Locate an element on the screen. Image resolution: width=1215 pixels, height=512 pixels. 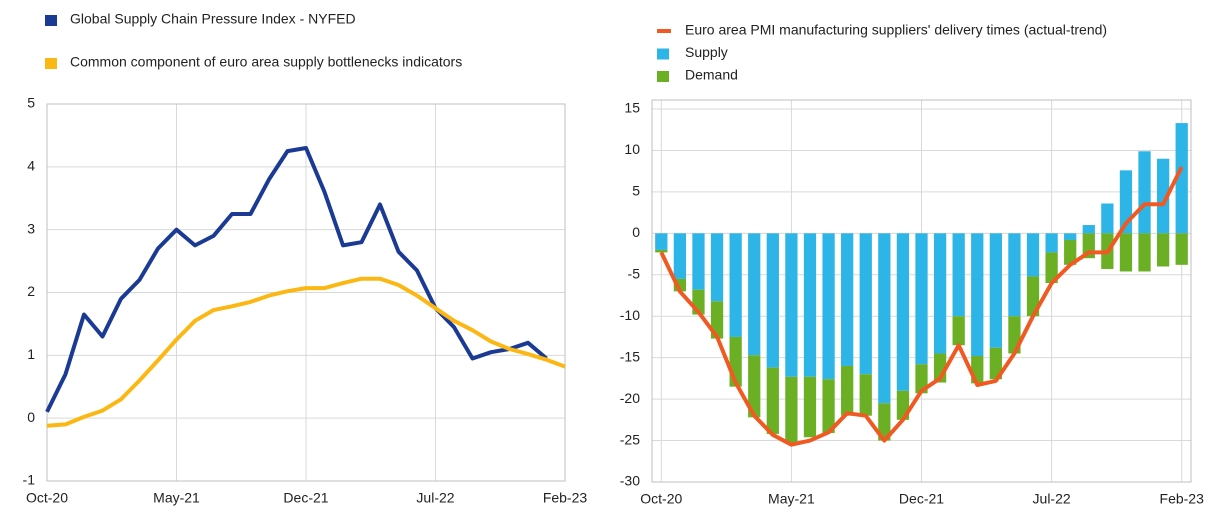
y-tick-label: -15 is located at coordinates (630, 356).